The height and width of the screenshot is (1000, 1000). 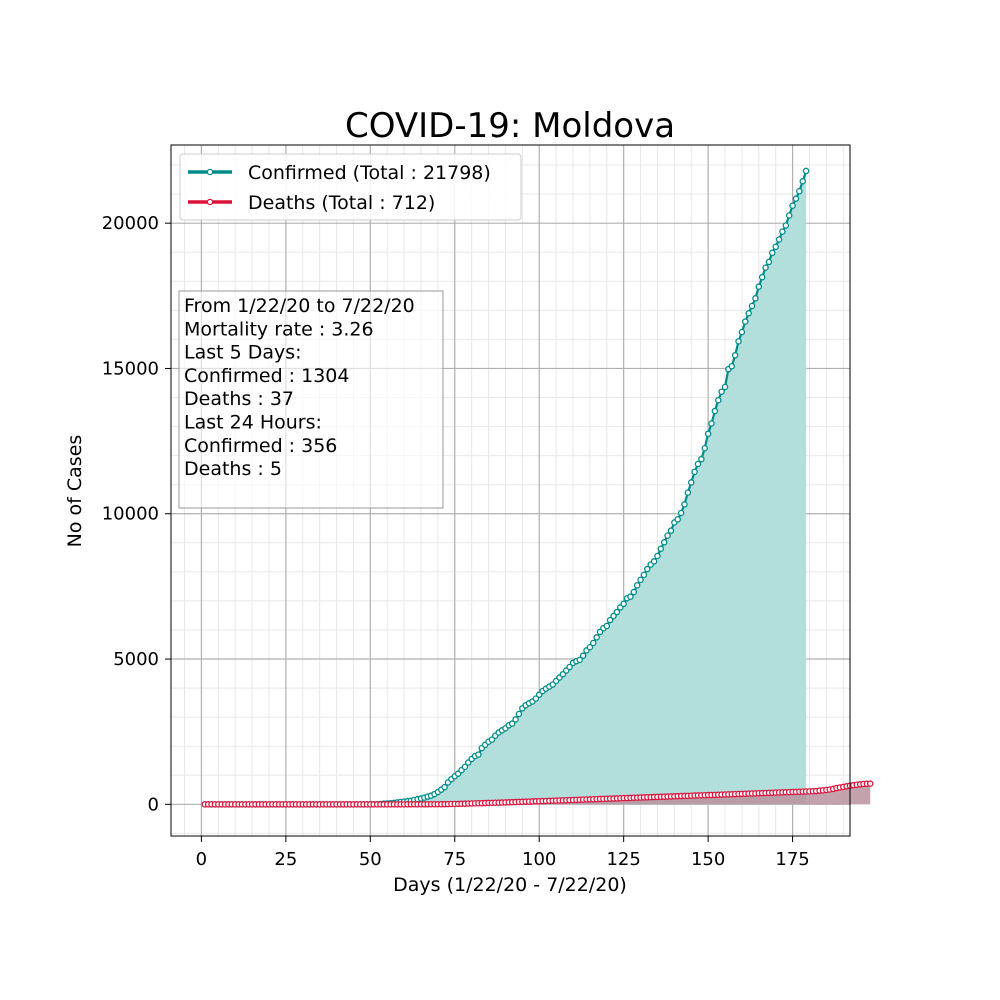 What do you see at coordinates (341, 203) in the screenshot?
I see `legend-label: Deaths (Total : 712)` at bounding box center [341, 203].